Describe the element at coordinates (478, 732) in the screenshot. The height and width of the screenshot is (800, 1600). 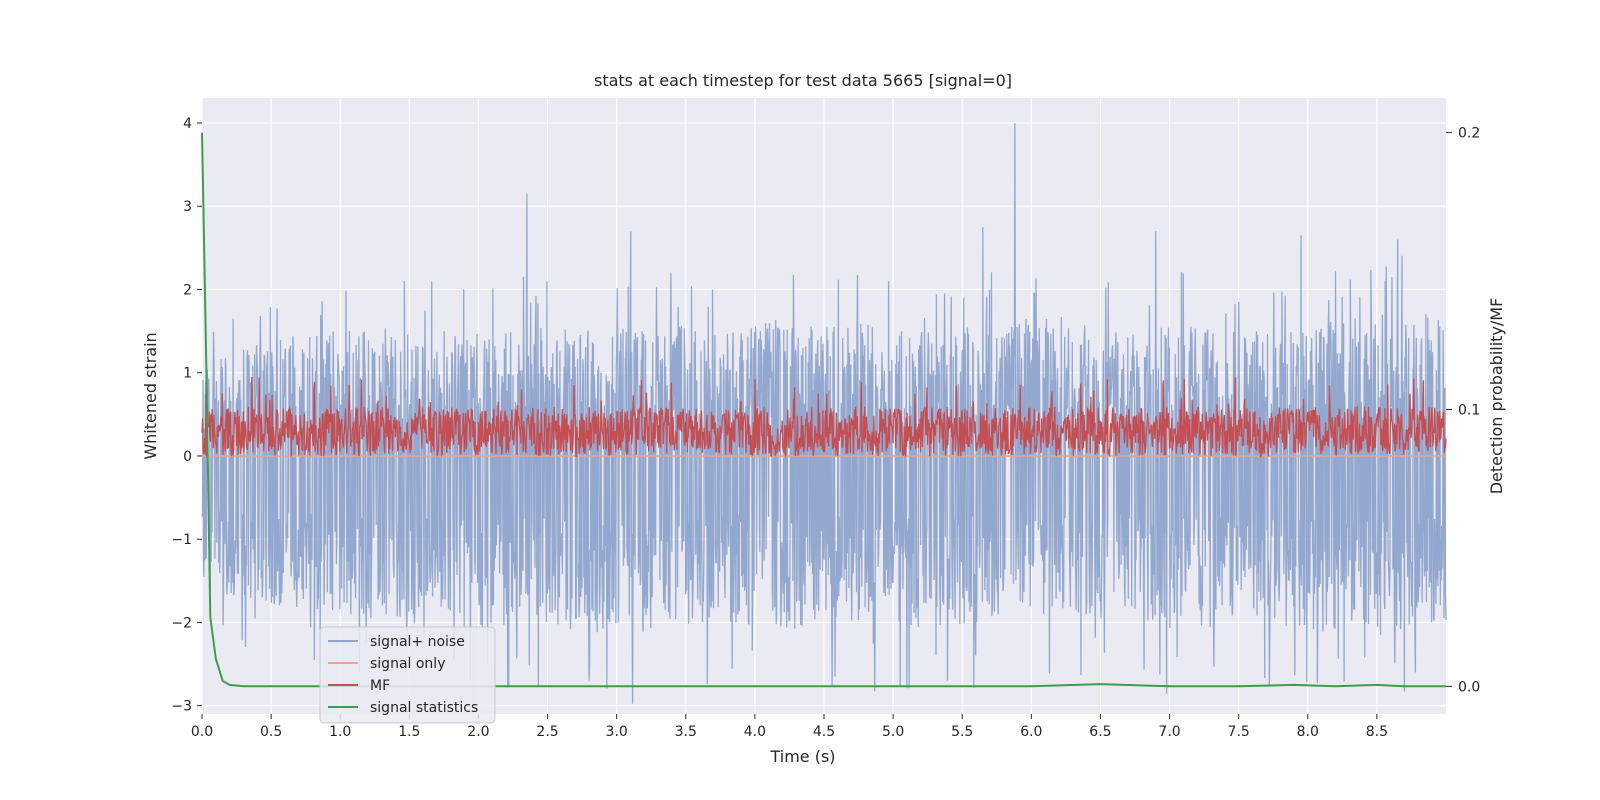
I see `x-tick-label: 2.0` at that location.